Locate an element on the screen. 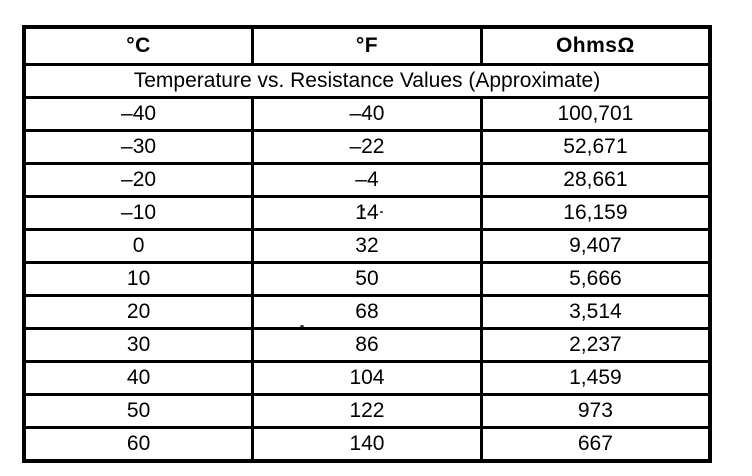 The width and height of the screenshot is (752, 476). fahrenheit-cell: 86 is located at coordinates (367, 345).